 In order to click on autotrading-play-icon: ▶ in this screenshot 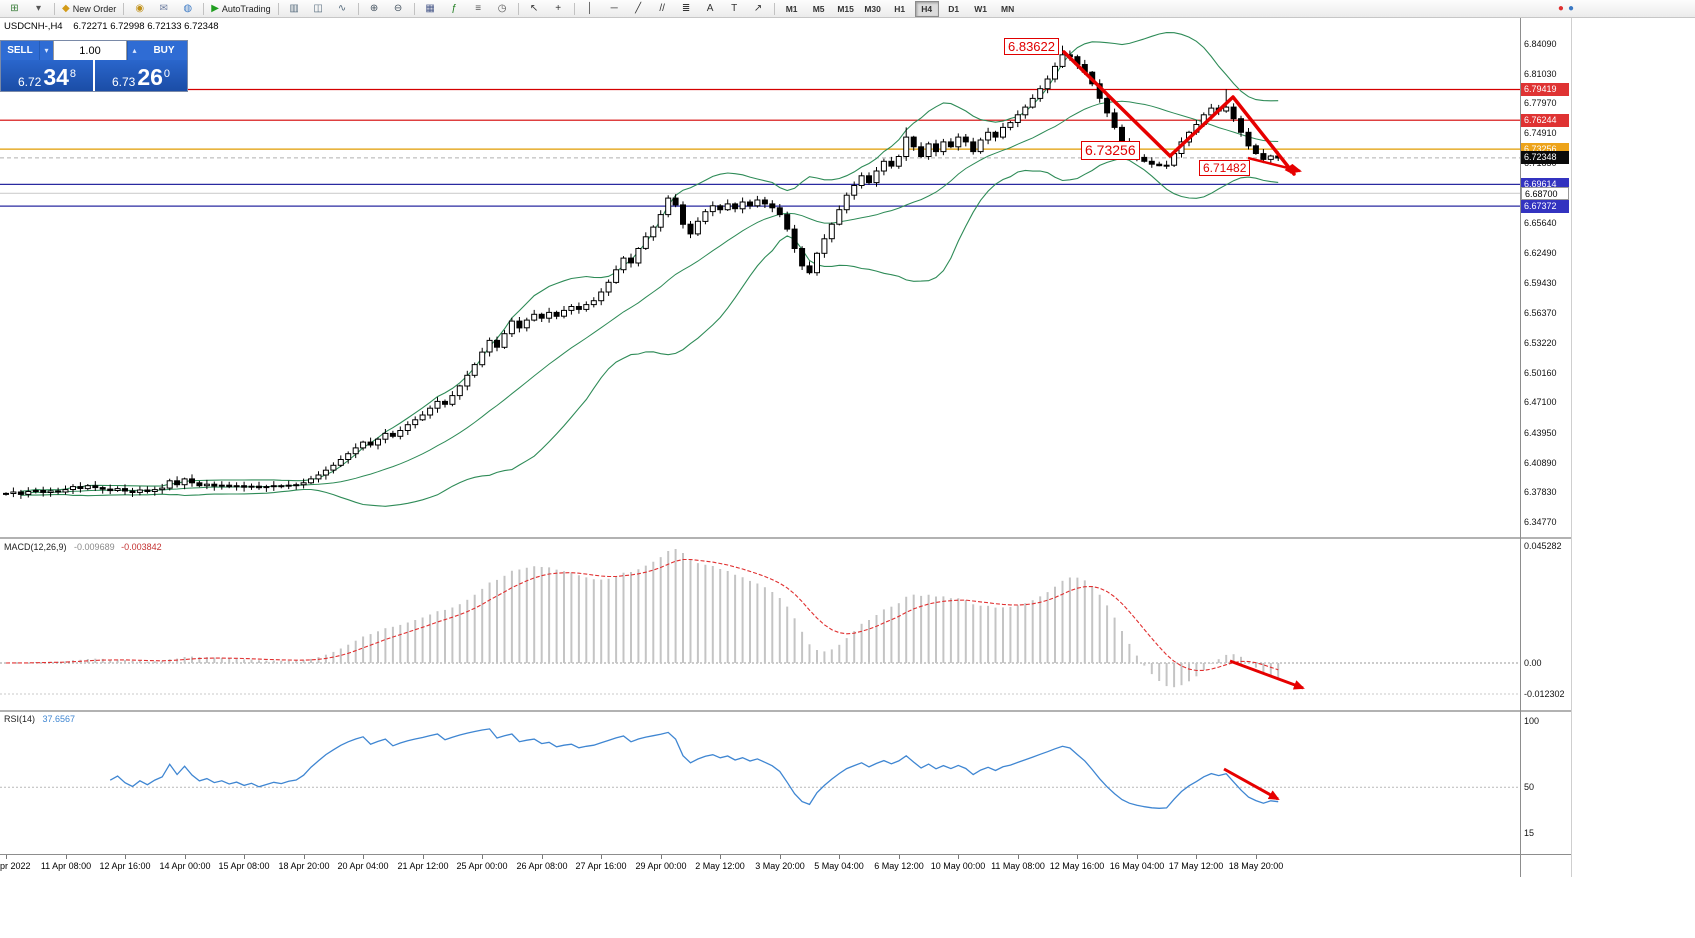, I will do `click(215, 8)`.